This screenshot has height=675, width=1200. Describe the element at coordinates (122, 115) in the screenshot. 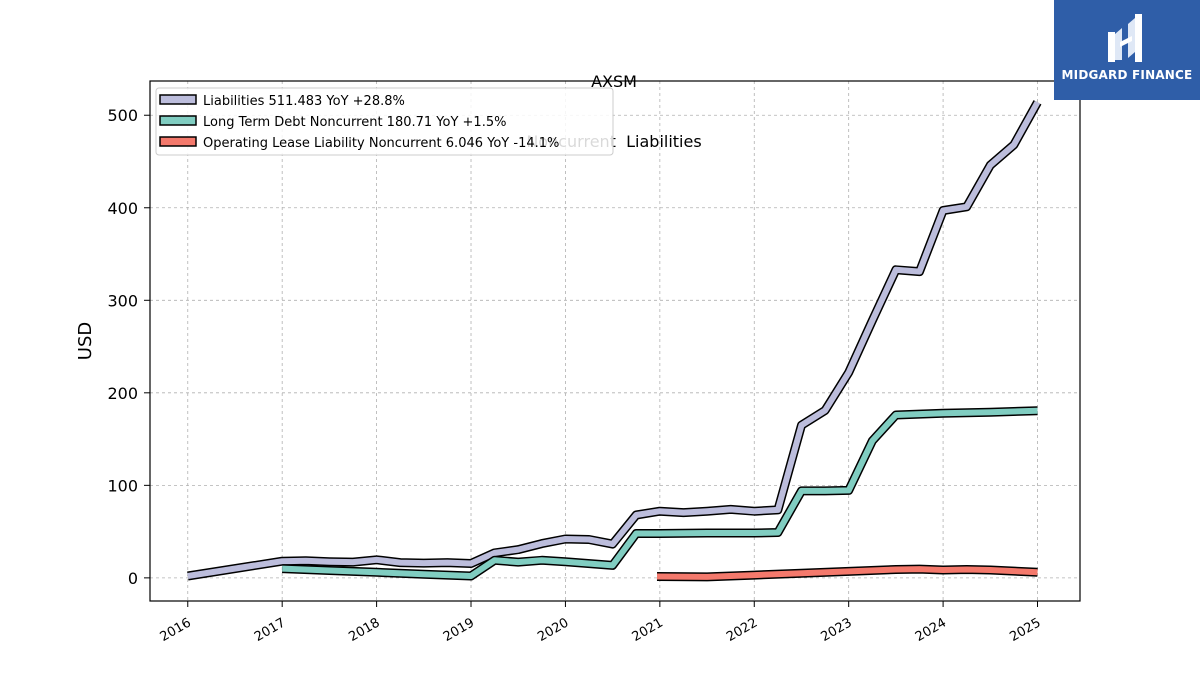

I see `y-tick-label: 500` at that location.